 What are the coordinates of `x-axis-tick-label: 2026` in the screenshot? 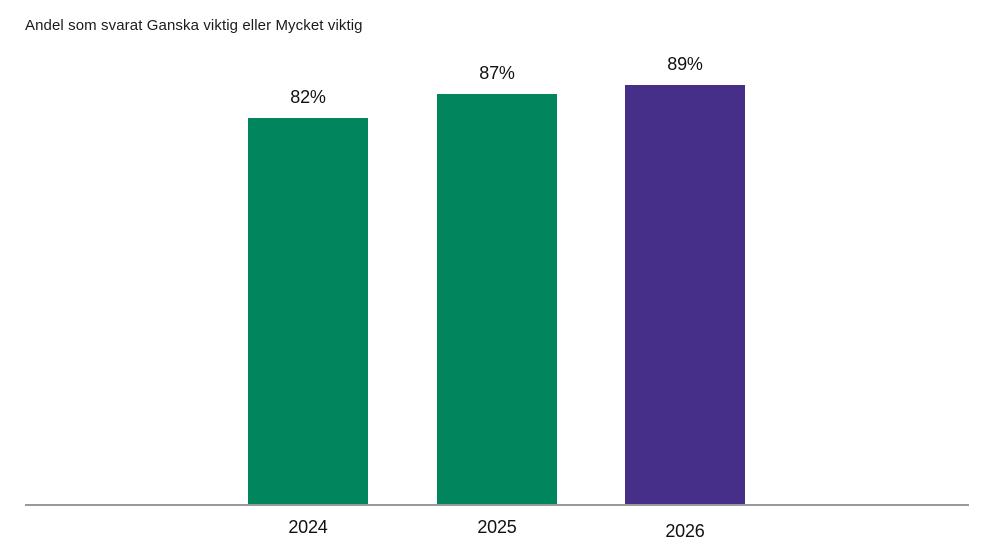 It's located at (685, 531).